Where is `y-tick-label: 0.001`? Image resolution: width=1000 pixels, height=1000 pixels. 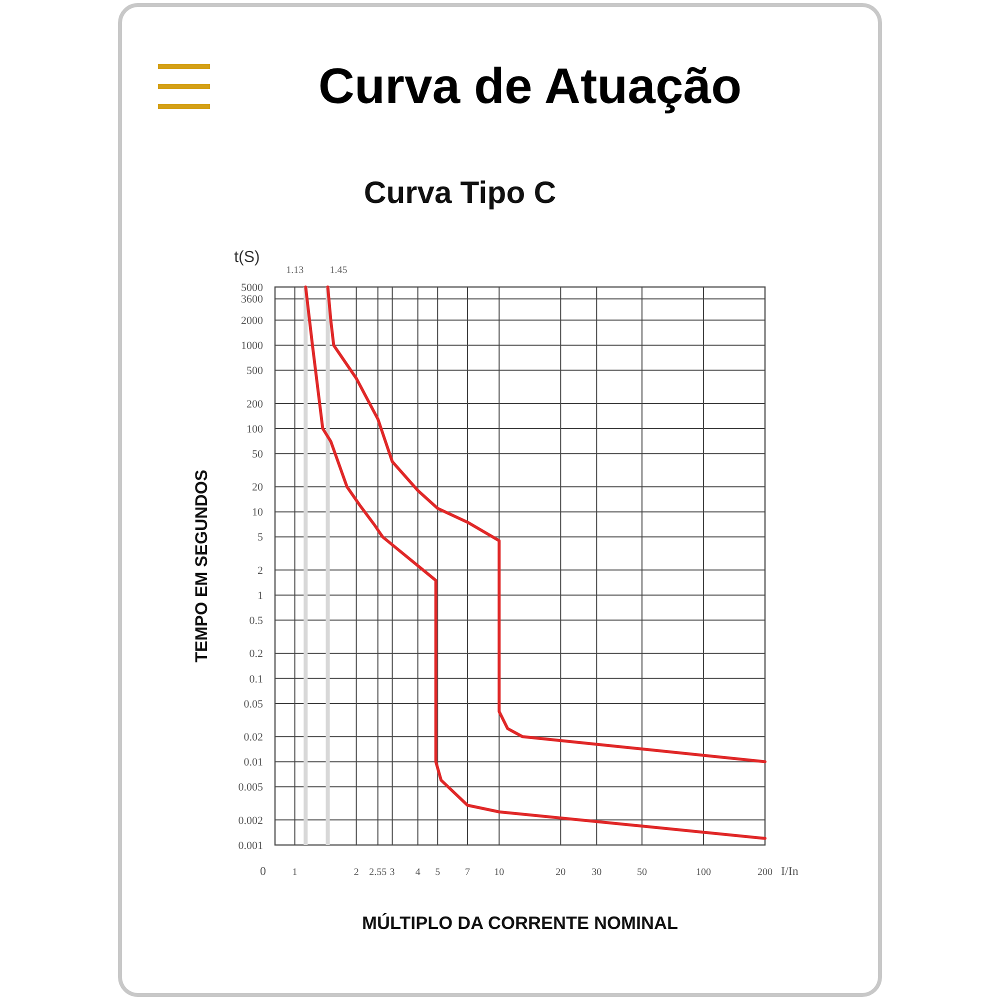 y-tick-label: 0.001 is located at coordinates (250, 846).